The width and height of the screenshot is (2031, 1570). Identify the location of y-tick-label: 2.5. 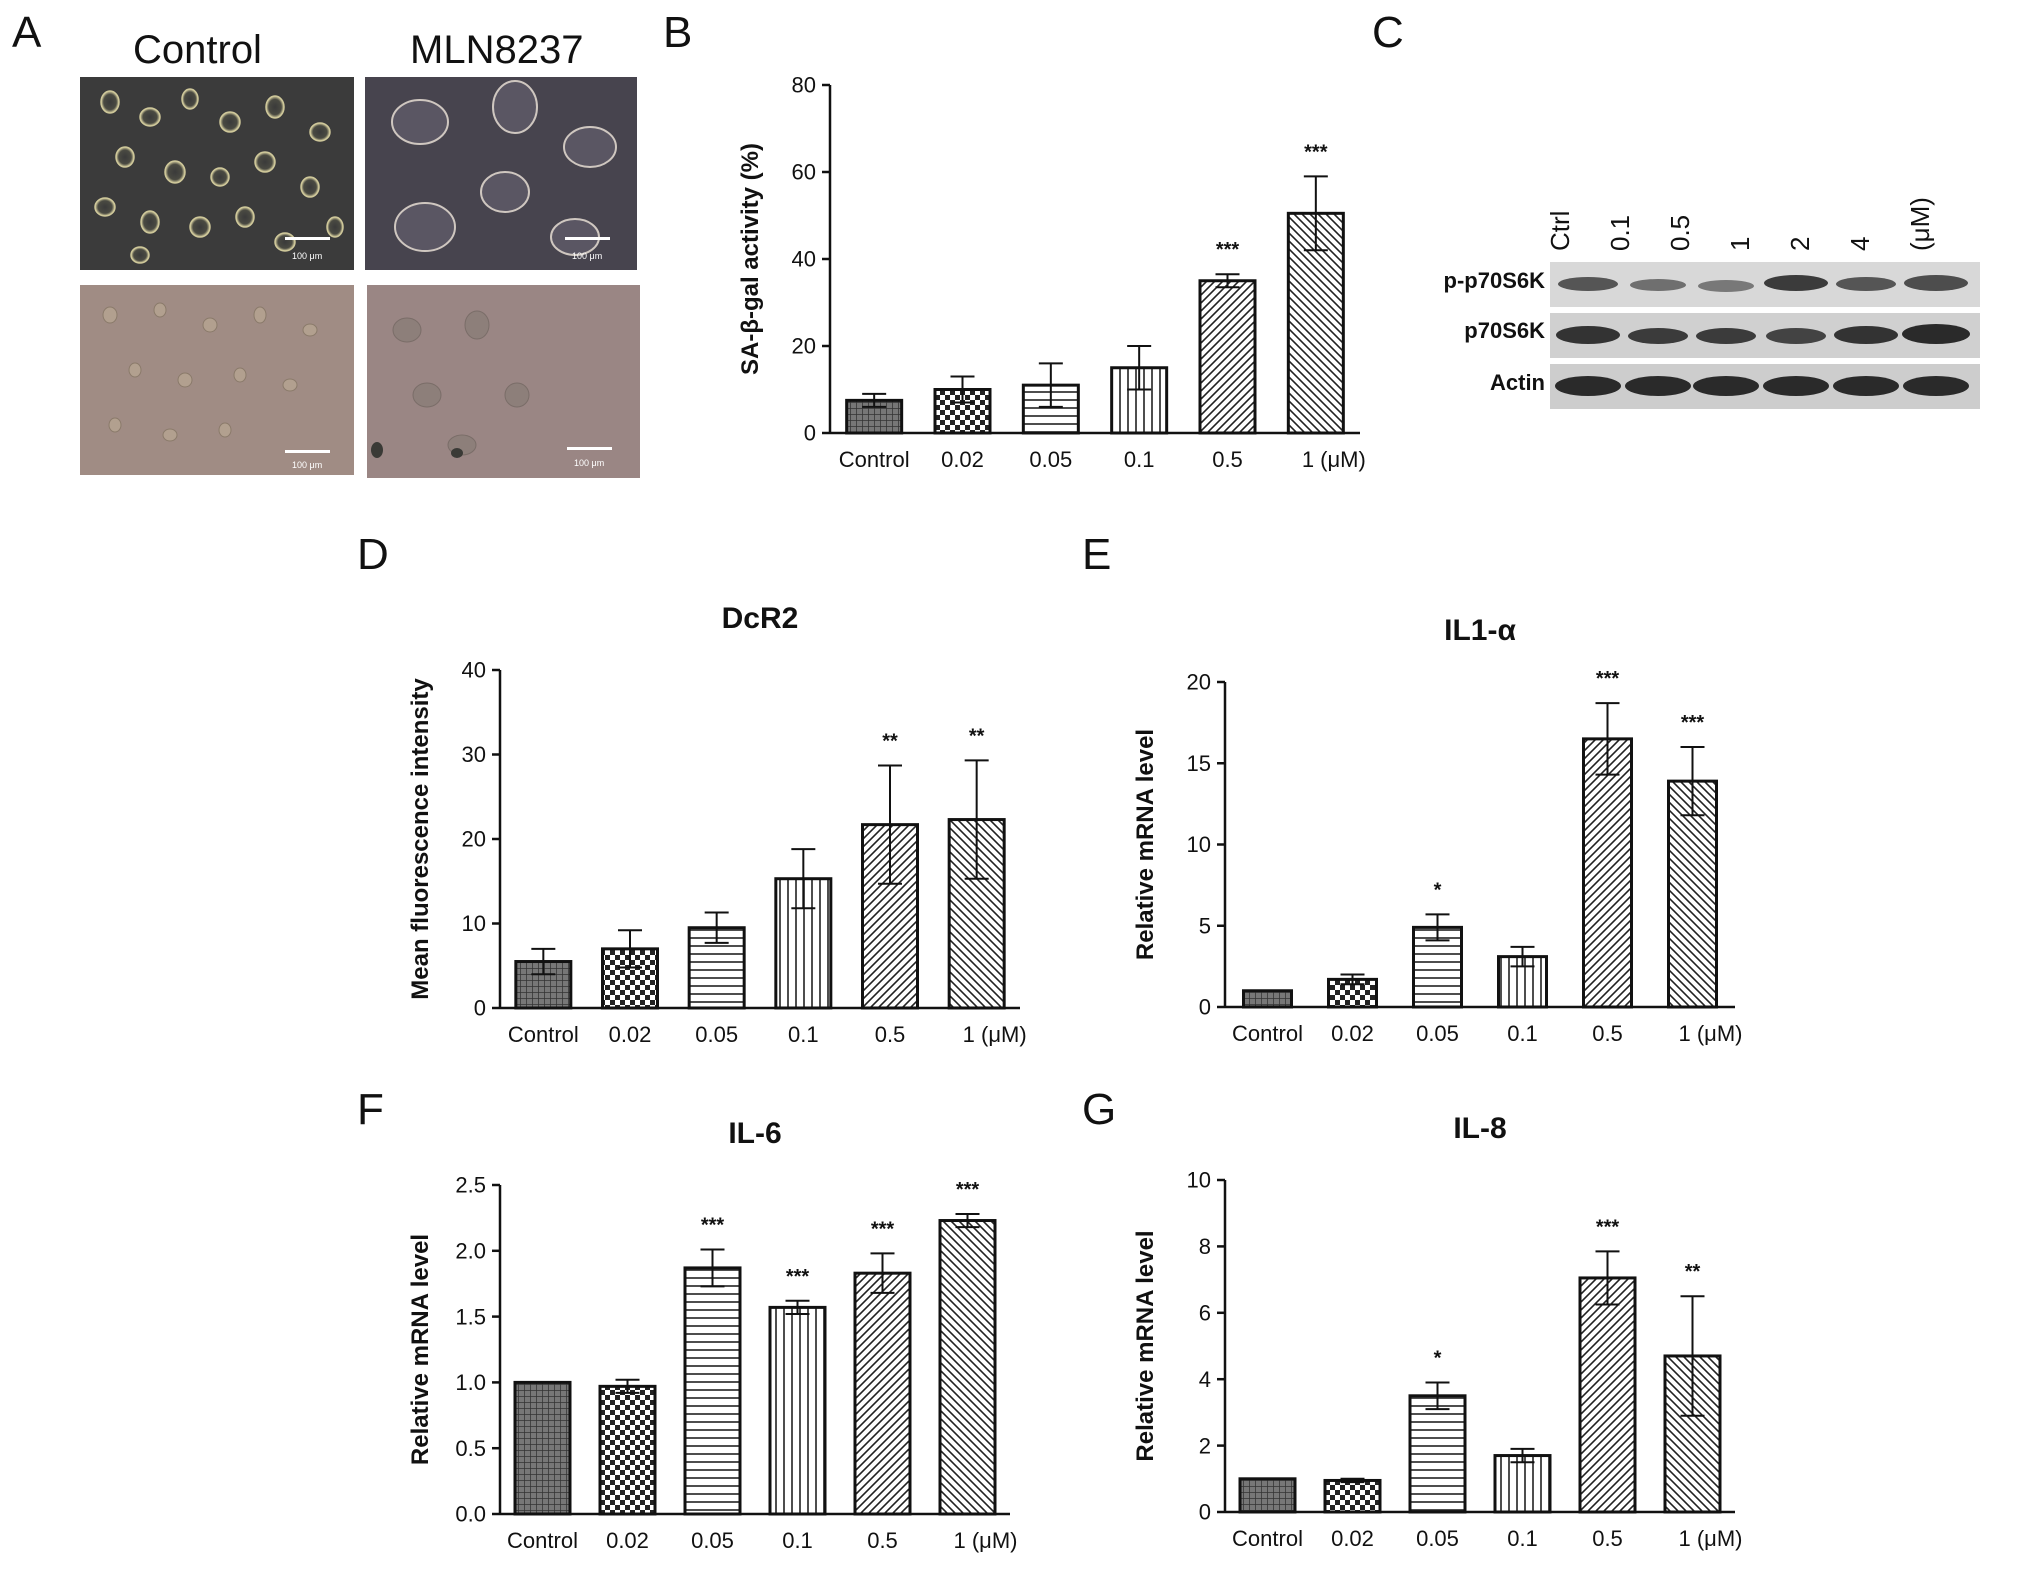
(470, 1185).